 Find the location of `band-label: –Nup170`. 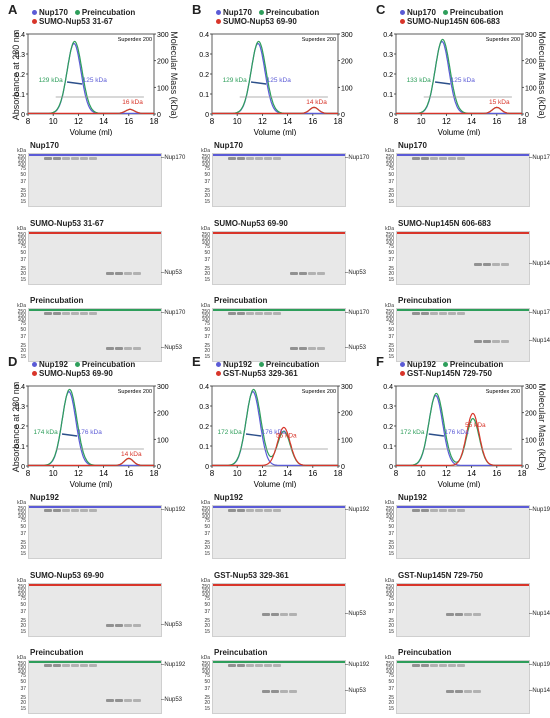

band-label: –Nup170 is located at coordinates (173, 313).